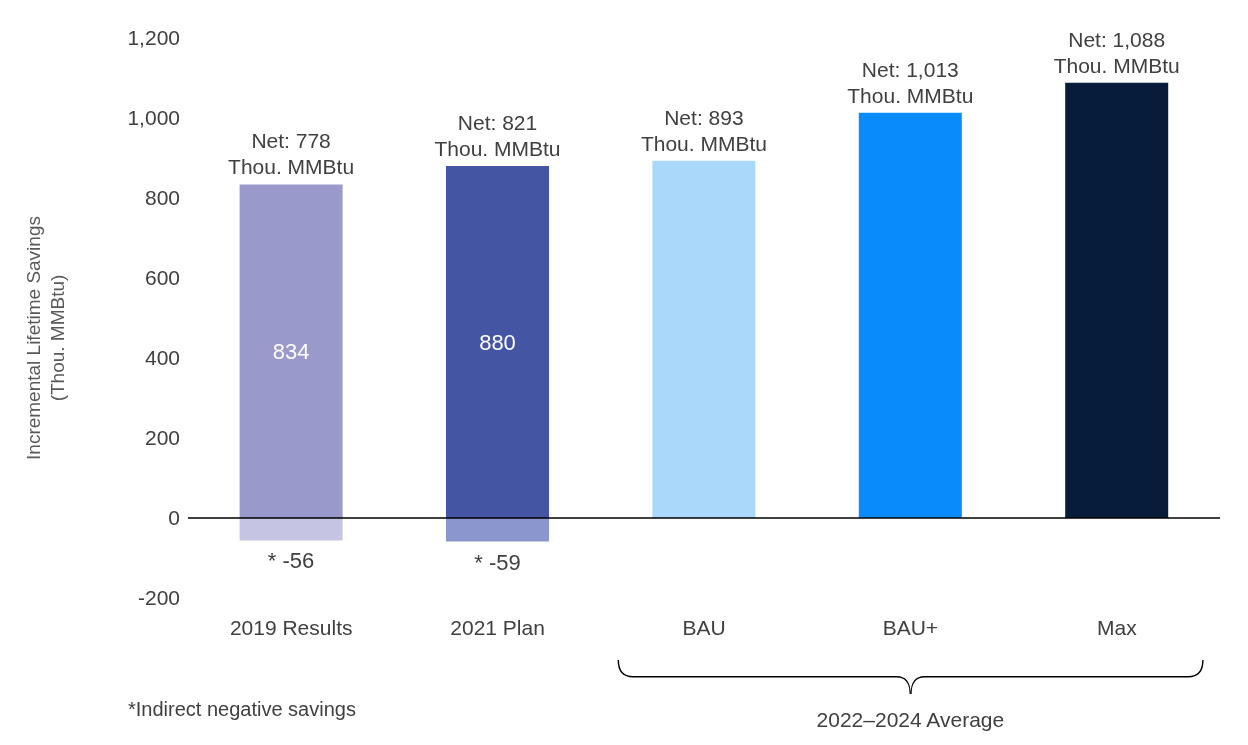 Image resolution: width=1248 pixels, height=745 pixels. I want to click on annotation: Net: 1,013 Thou. MMBtu, so click(910, 82).